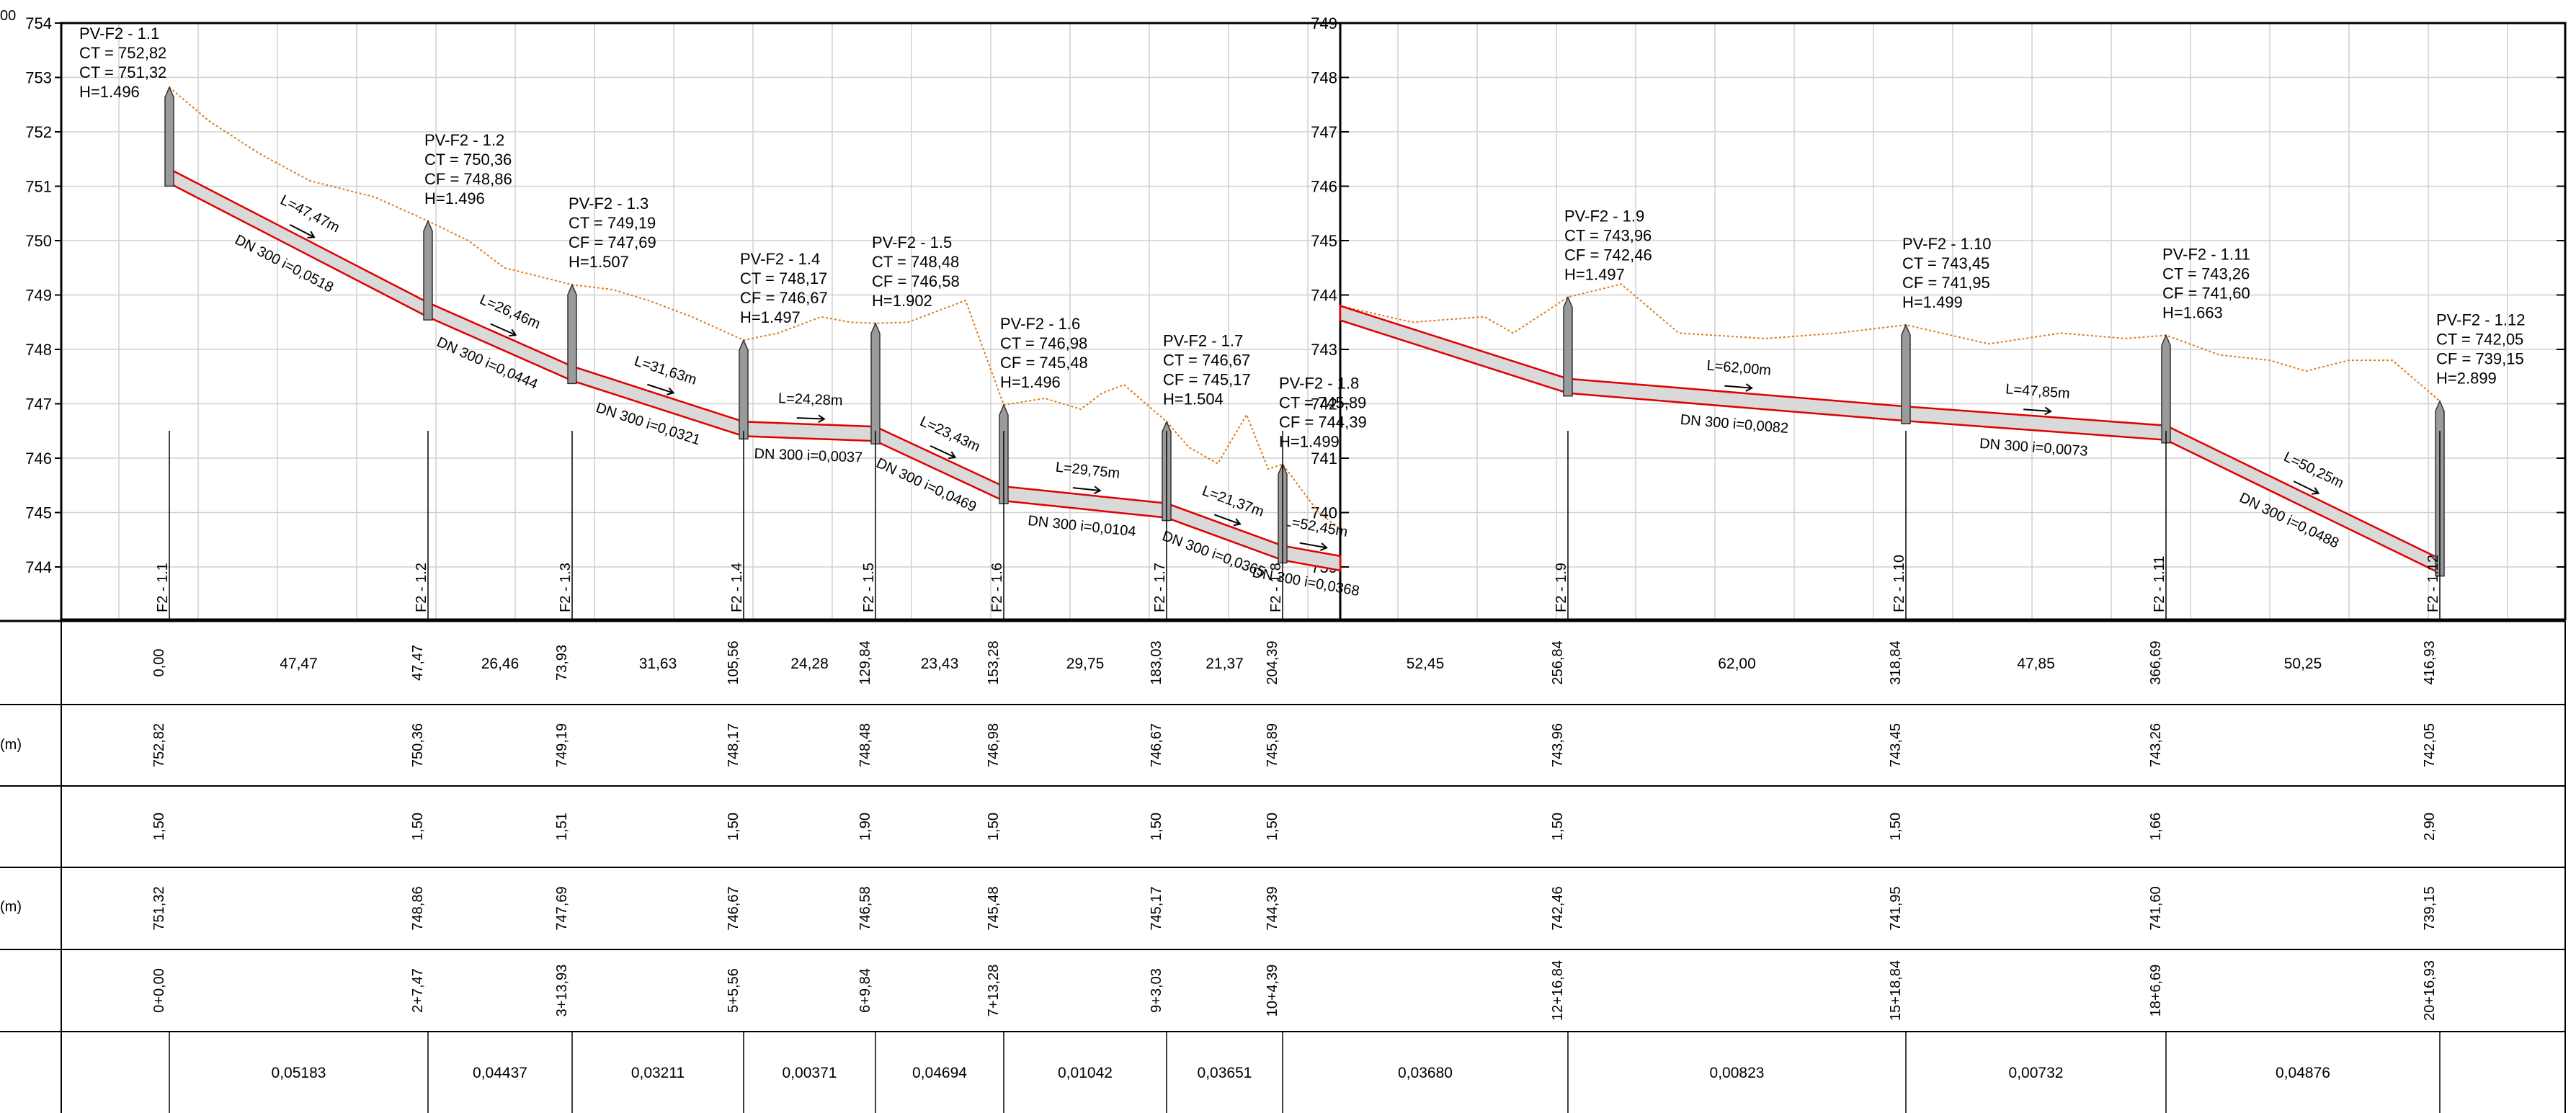  Describe the element at coordinates (1324, 459) in the screenshot. I see `right-axis-label: 741` at that location.